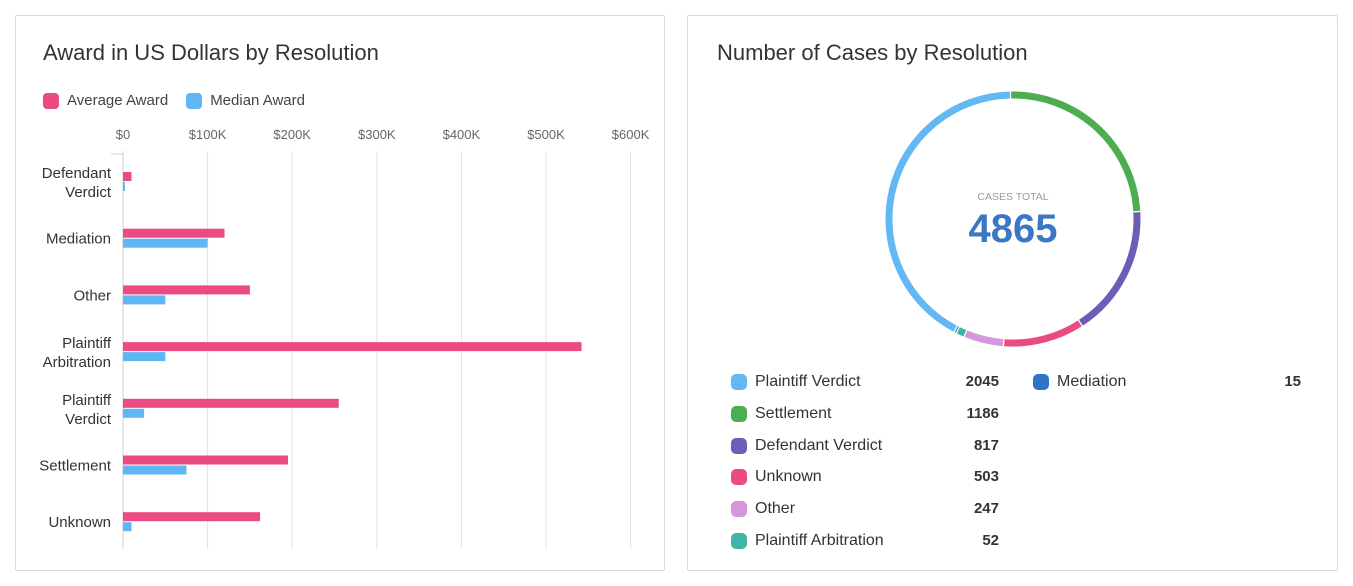 Image resolution: width=1353 pixels, height=586 pixels. Describe the element at coordinates (1076, 151) in the screenshot. I see `donut-slice-settlement` at that location.